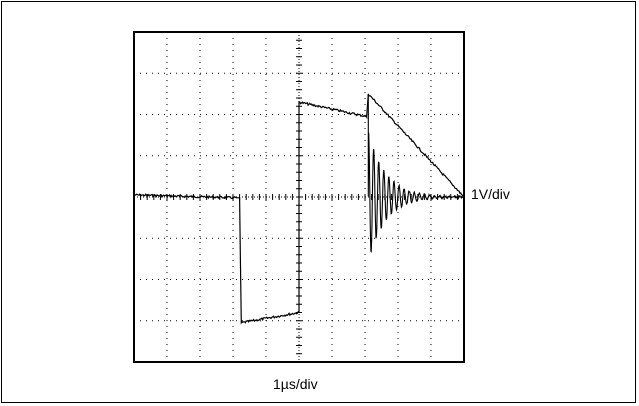 This screenshot has height=406, width=639. What do you see at coordinates (295, 384) in the screenshot?
I see `x-scale-label: 1µs/div` at bounding box center [295, 384].